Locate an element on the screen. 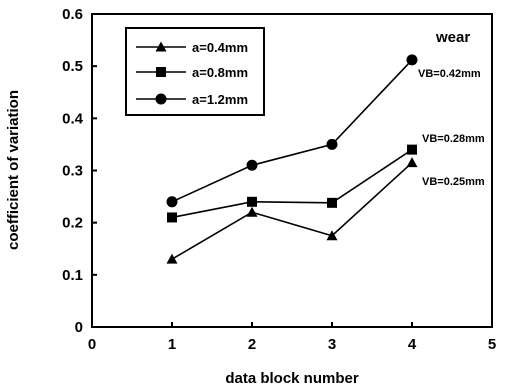 This screenshot has height=386, width=509. vb-annotation-042: VB=0.42mm is located at coordinates (449, 74).